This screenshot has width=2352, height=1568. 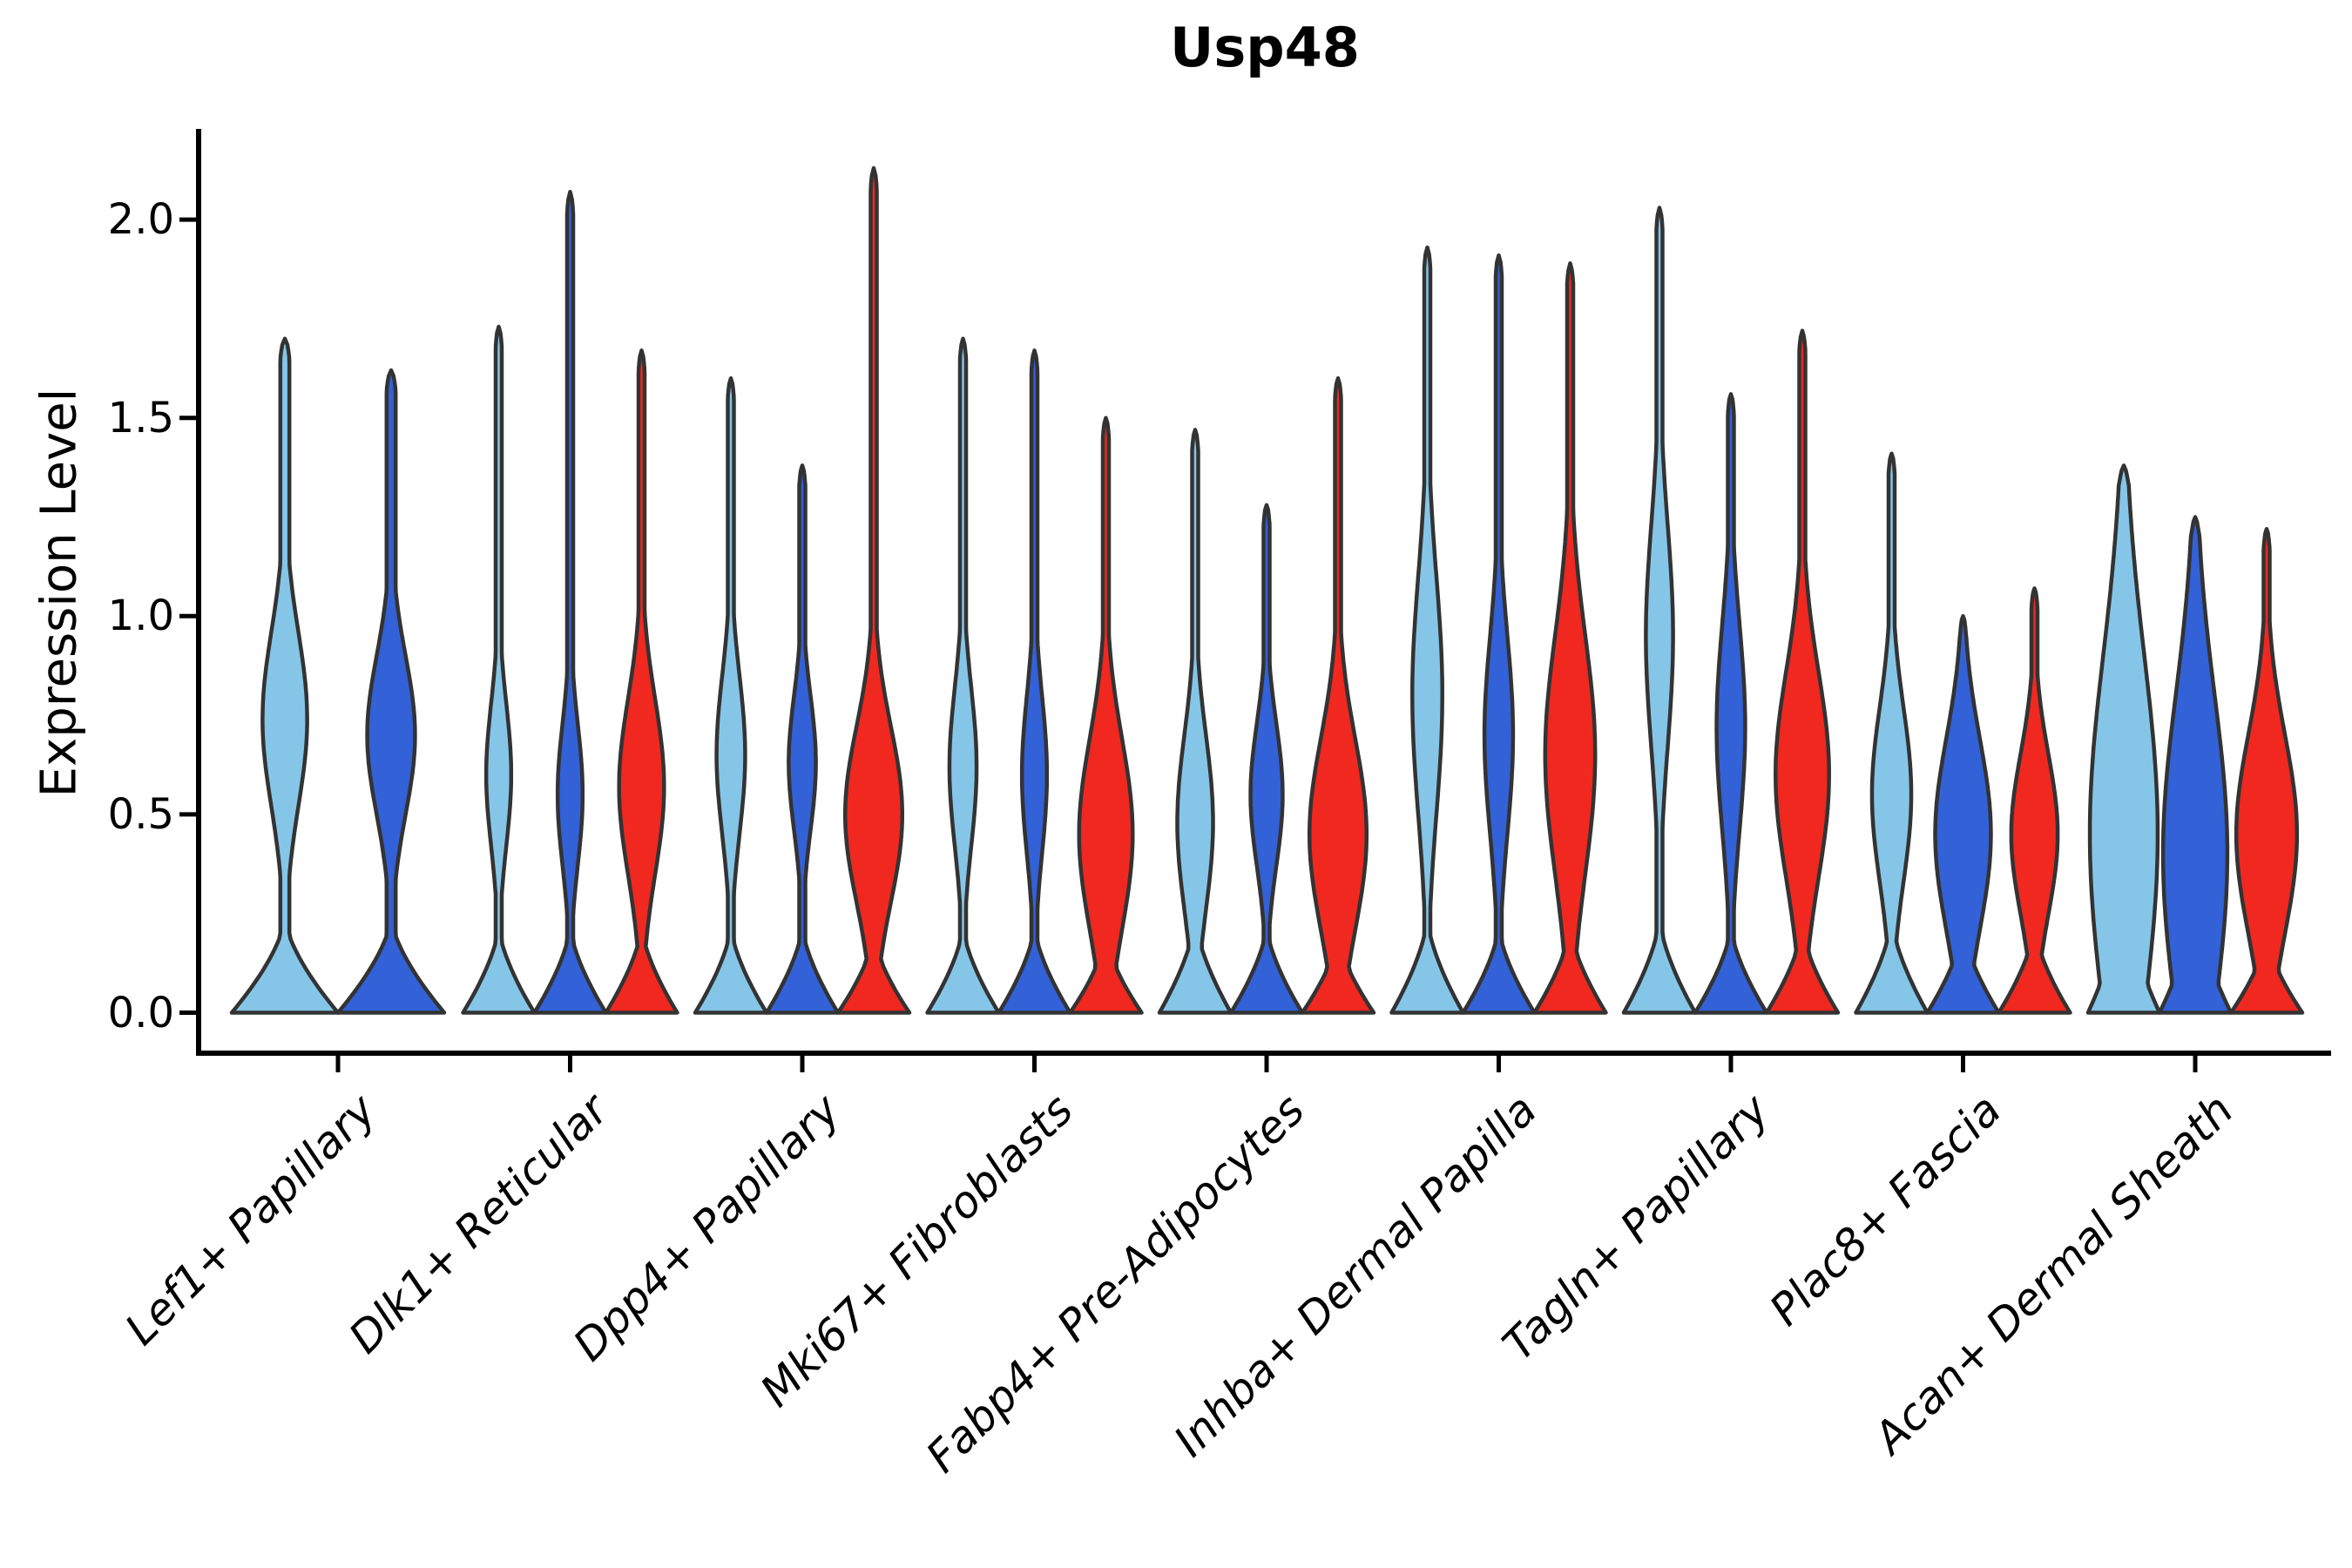 What do you see at coordinates (140, 616) in the screenshot?
I see `y-tick-label-1.0: 1.0` at bounding box center [140, 616].